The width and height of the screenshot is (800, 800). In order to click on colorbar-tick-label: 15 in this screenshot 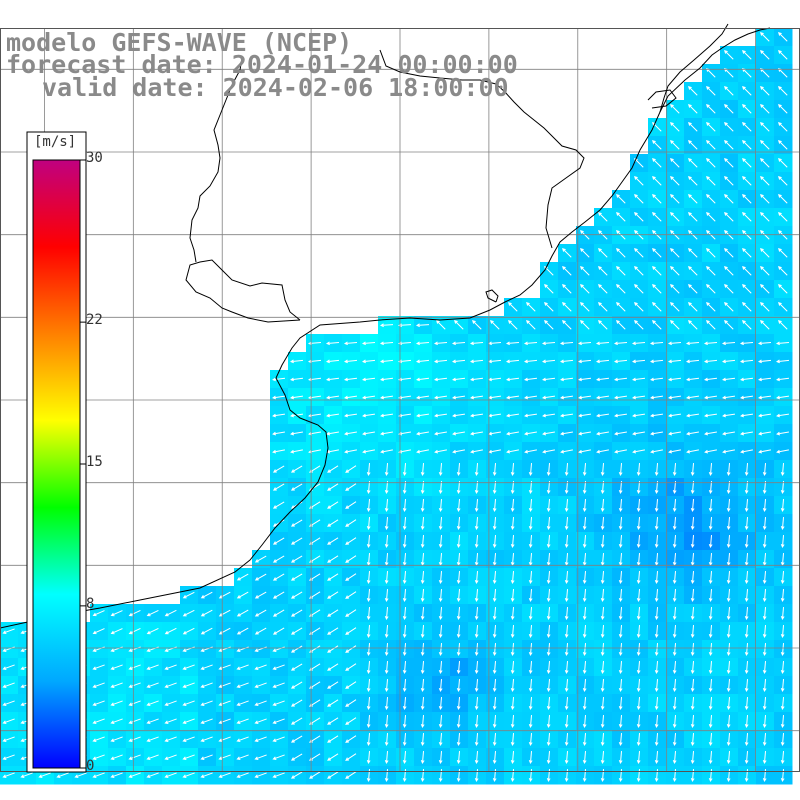, I will do `click(94, 462)`.